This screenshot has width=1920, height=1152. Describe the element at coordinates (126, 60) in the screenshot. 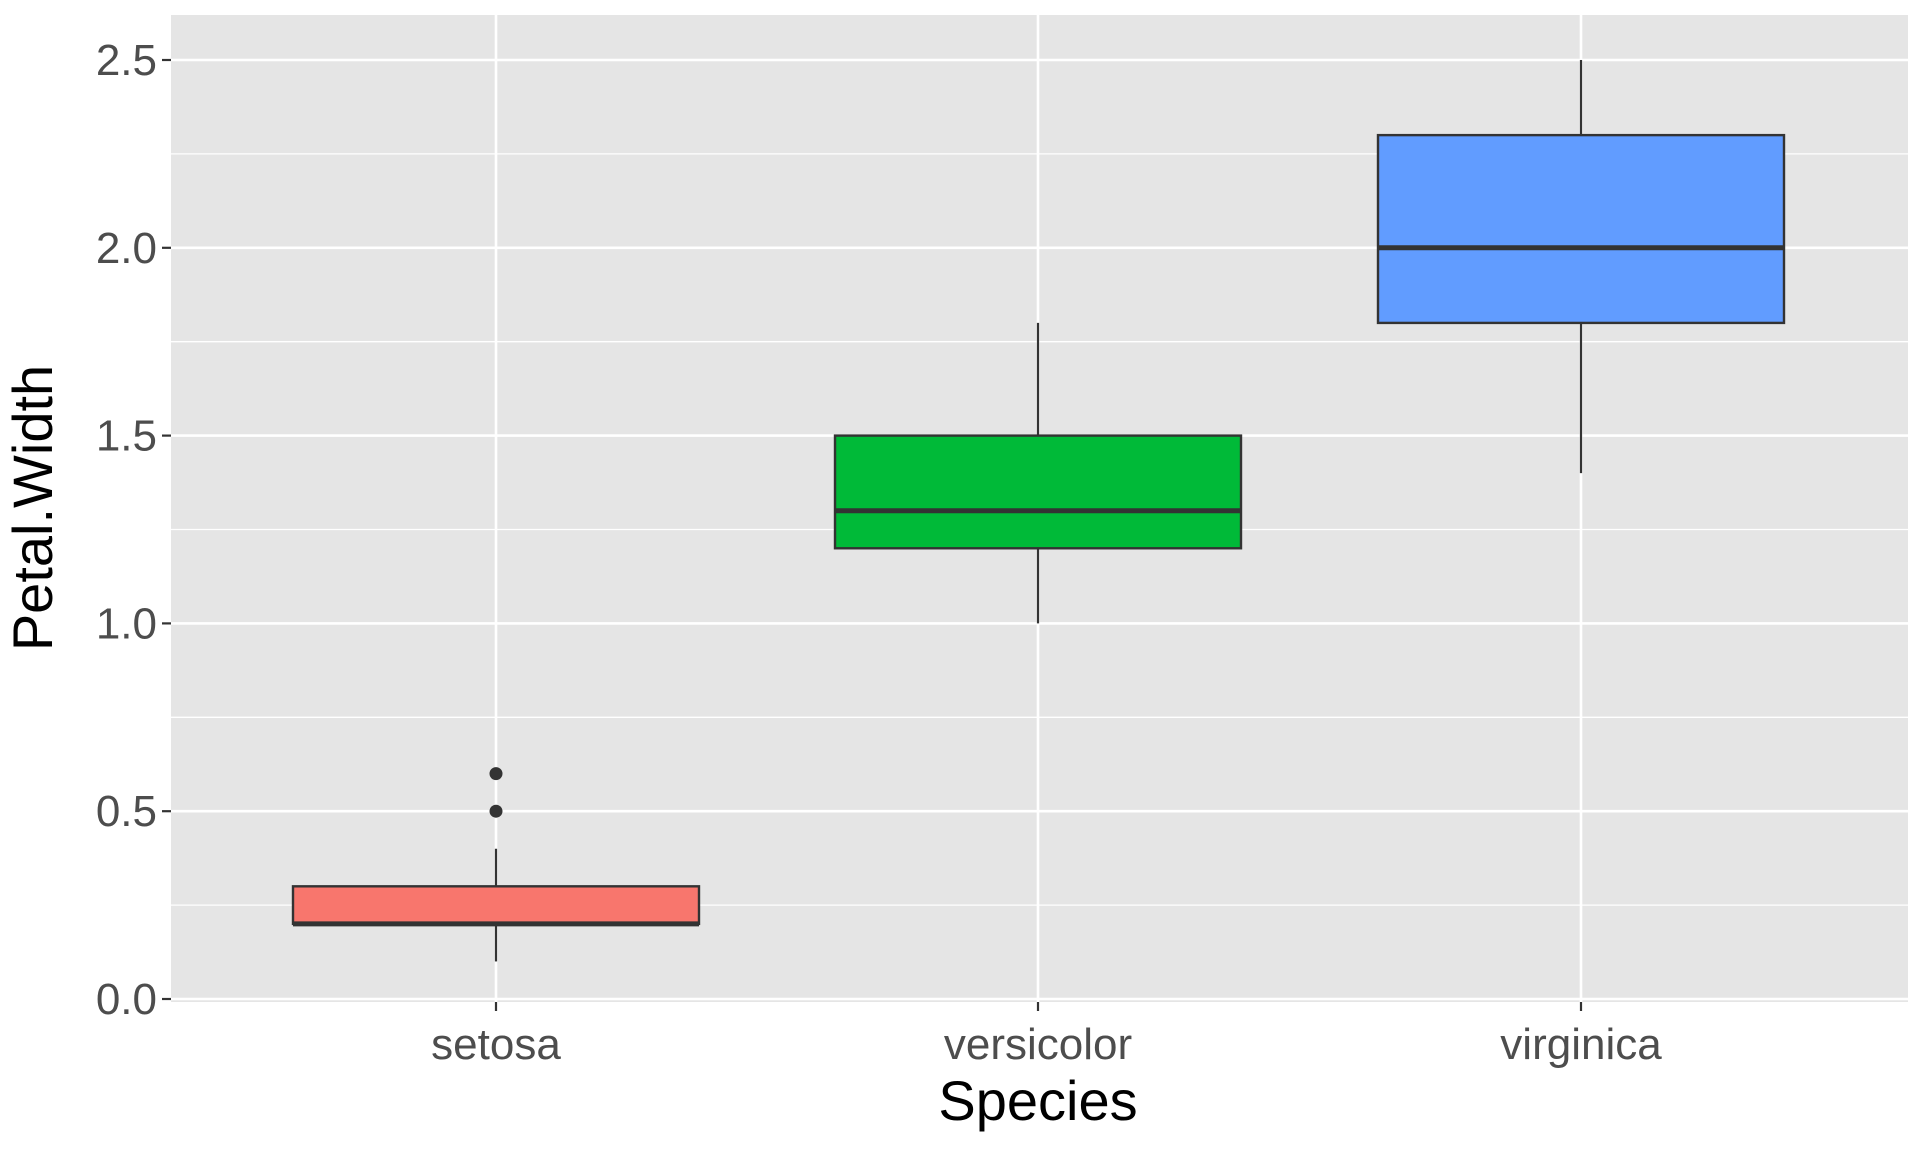

I see `y-tick-label: 2.5` at that location.